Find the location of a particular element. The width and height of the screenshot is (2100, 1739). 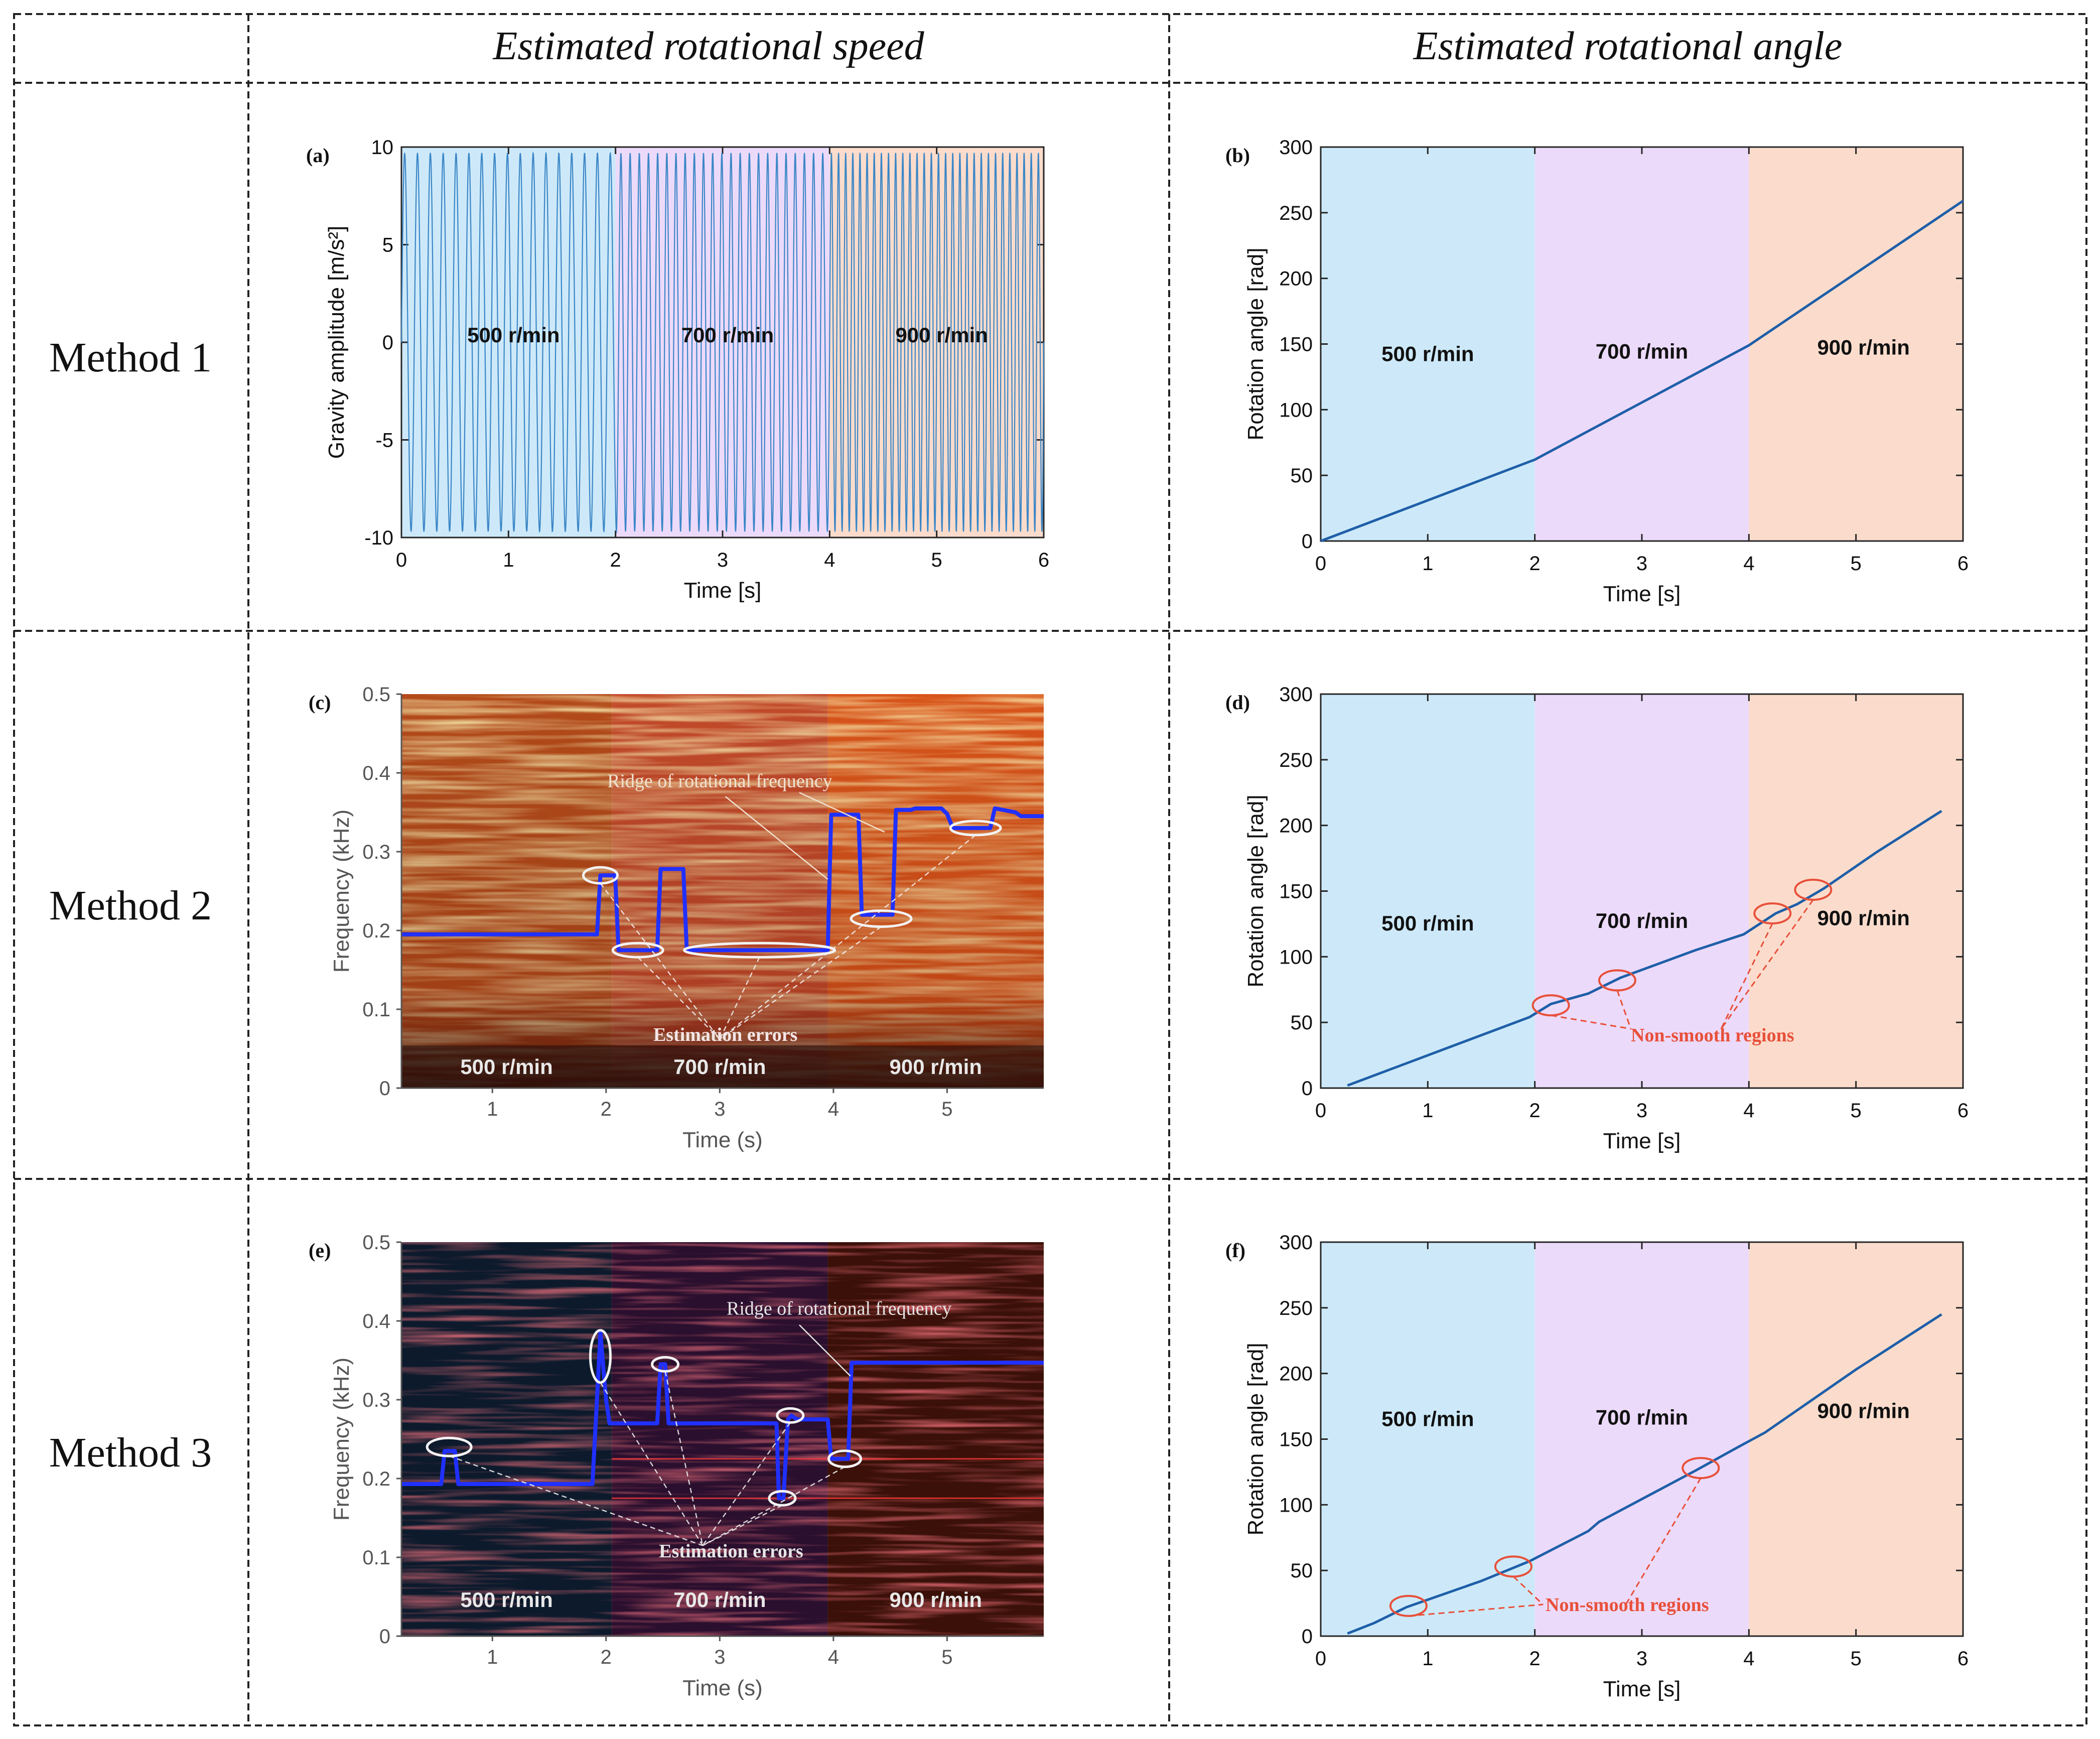

label-strip is located at coordinates (722, 1067).